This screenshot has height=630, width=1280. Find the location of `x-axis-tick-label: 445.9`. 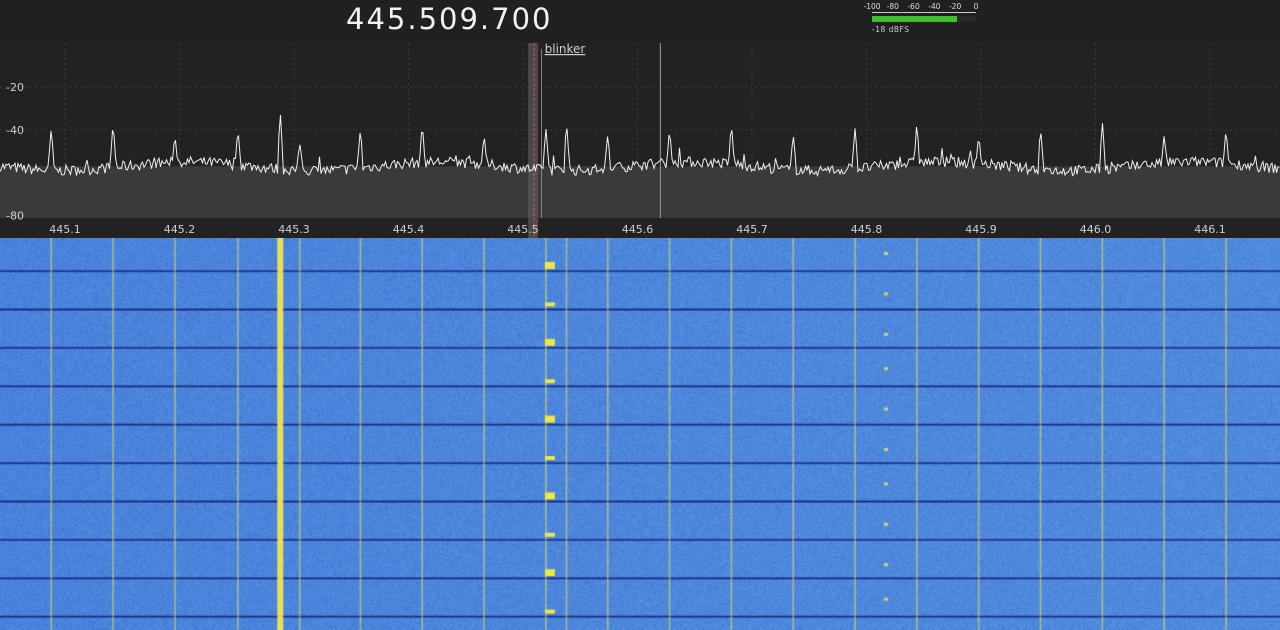

x-axis-tick-label: 445.9 is located at coordinates (981, 229).